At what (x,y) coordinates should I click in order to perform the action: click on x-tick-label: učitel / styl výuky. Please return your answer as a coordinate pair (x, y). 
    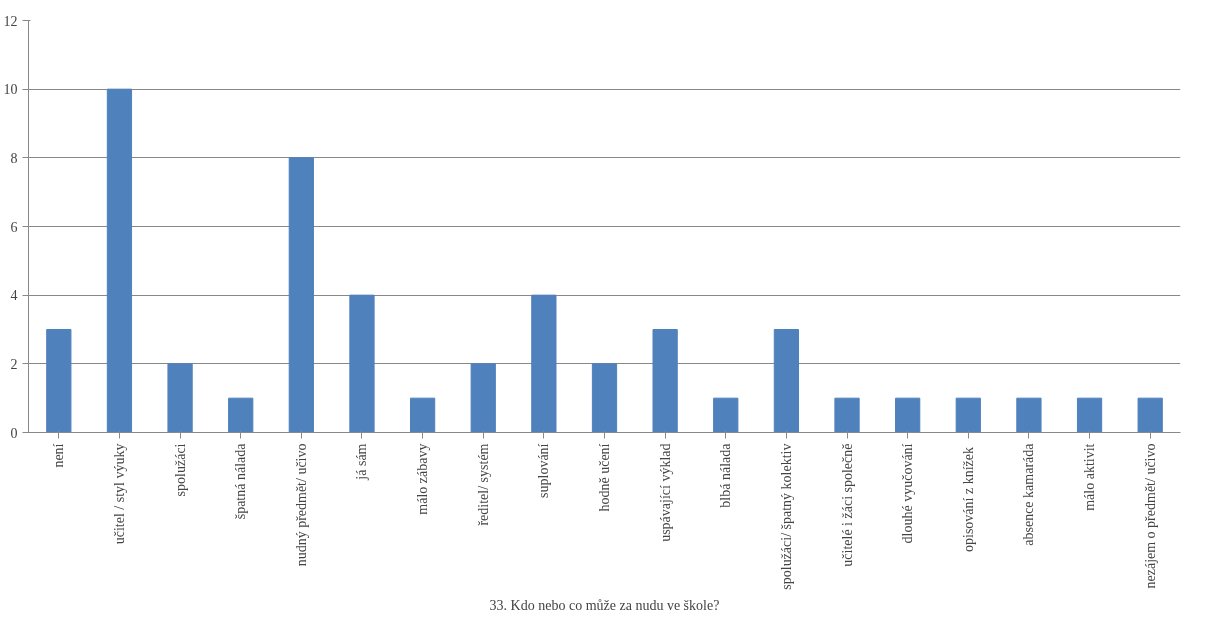
    Looking at the image, I should click on (119, 494).